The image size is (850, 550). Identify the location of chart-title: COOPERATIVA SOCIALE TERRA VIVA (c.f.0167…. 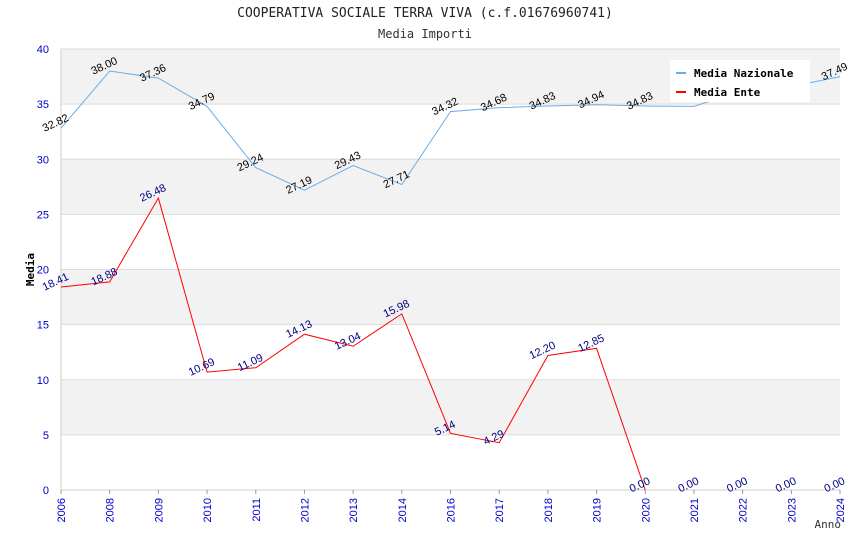
(425, 13).